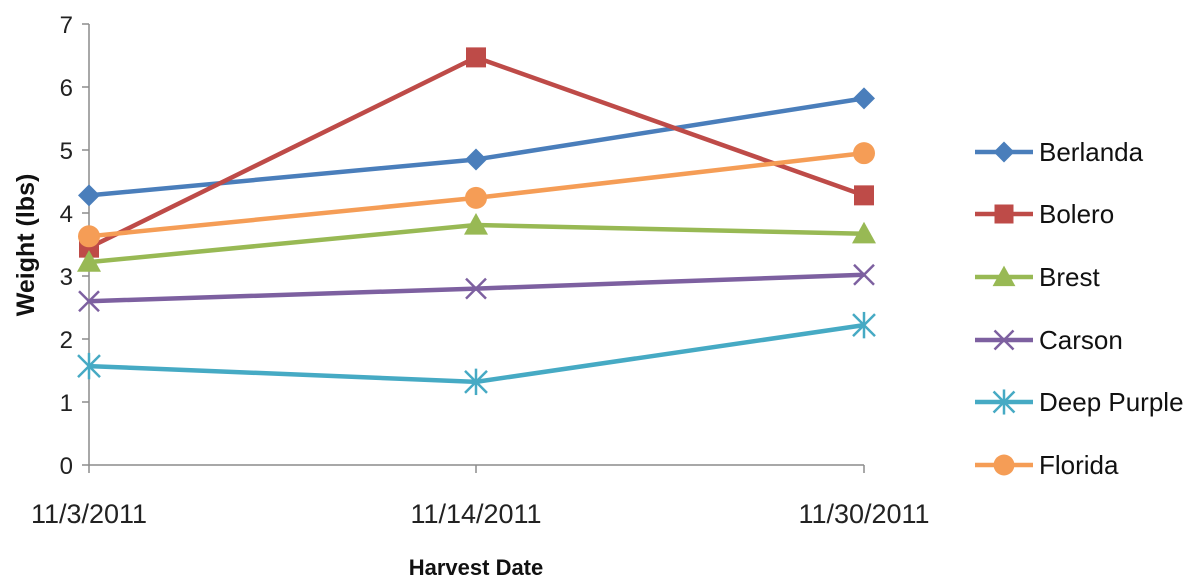  Describe the element at coordinates (475, 514) in the screenshot. I see `x-tick-label: 11/14/2011` at that location.